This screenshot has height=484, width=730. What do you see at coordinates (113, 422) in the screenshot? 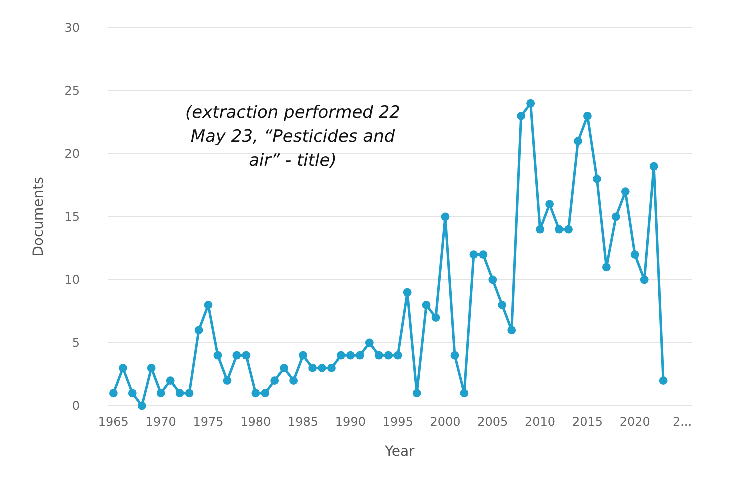
I see `x-tick-label: 1965` at bounding box center [113, 422].